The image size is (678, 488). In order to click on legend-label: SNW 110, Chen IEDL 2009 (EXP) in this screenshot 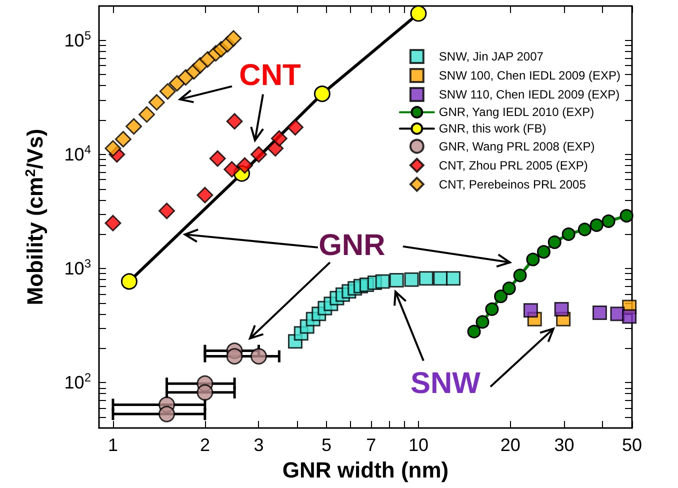, I will do `click(529, 95)`.